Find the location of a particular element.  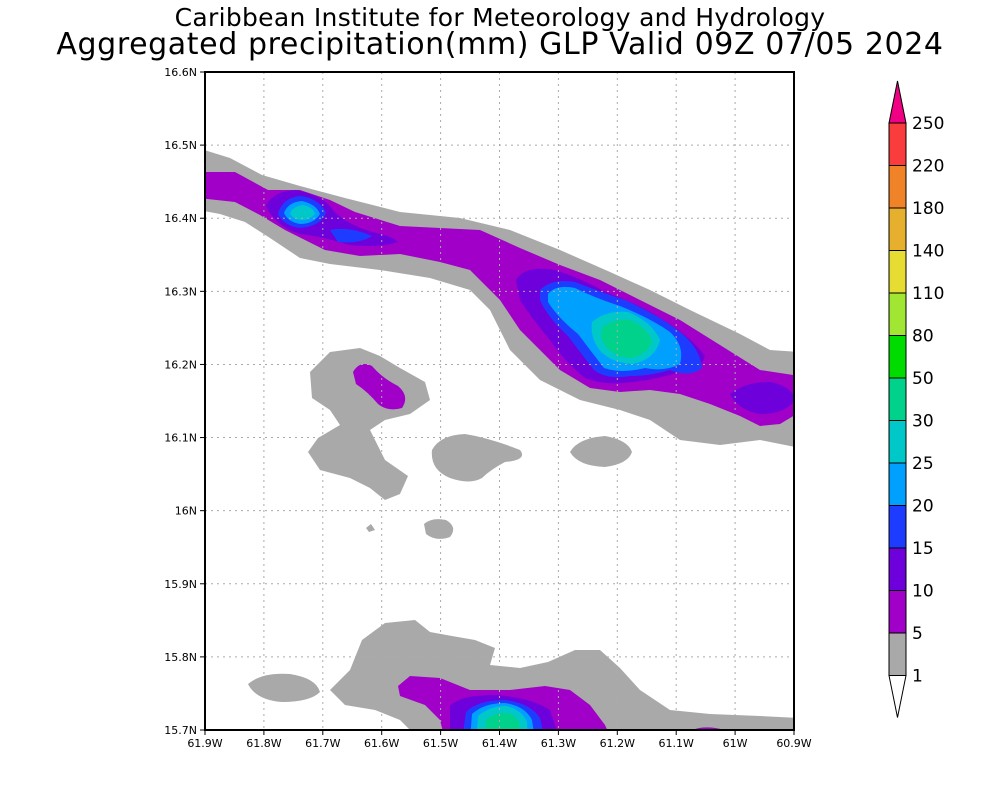

y-tick-label: 15.9N is located at coordinates (180, 584).